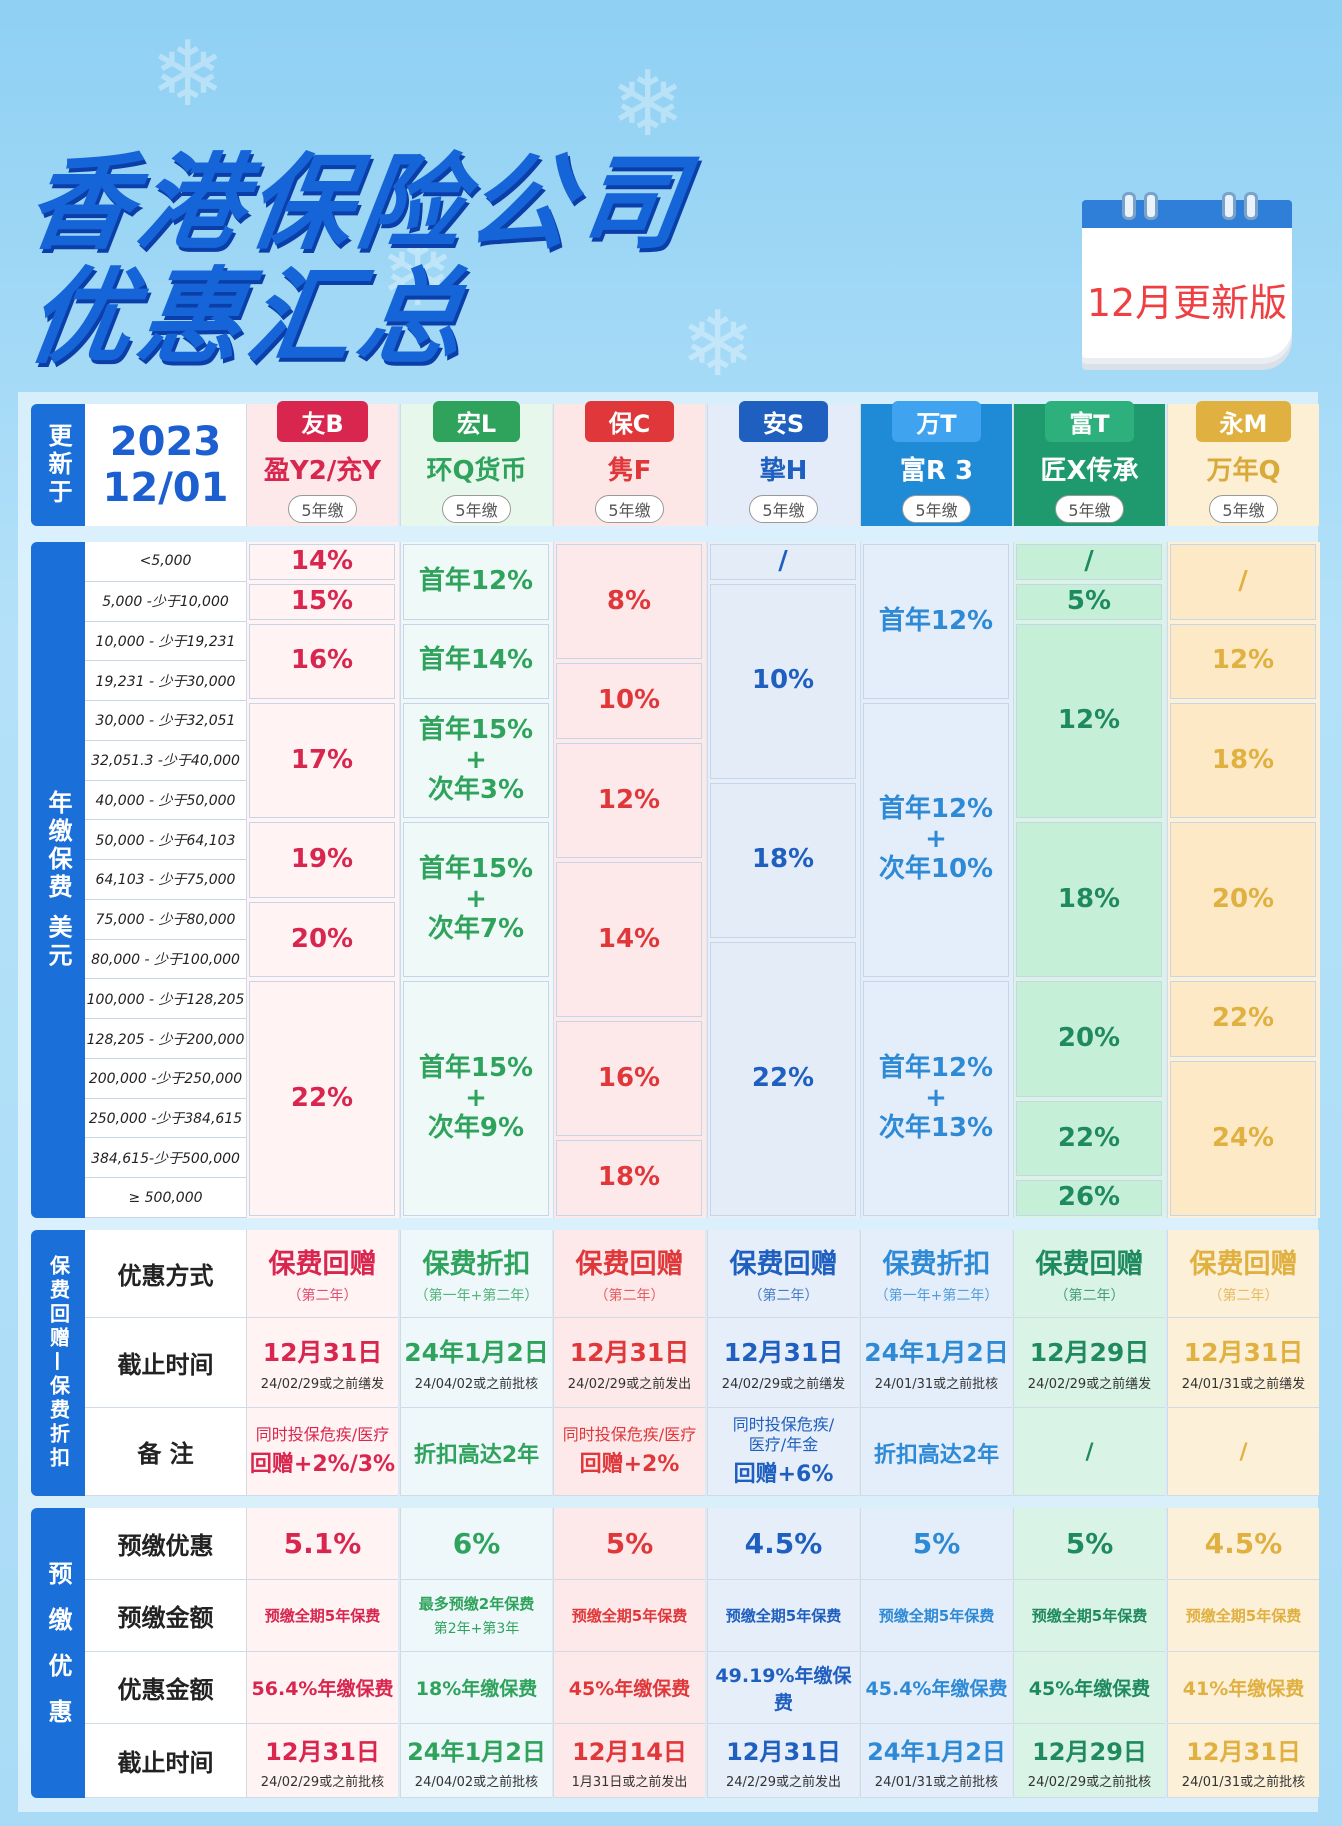 The width and height of the screenshot is (1342, 1826). What do you see at coordinates (936, 471) in the screenshot?
I see `product-name: 富R 3` at bounding box center [936, 471].